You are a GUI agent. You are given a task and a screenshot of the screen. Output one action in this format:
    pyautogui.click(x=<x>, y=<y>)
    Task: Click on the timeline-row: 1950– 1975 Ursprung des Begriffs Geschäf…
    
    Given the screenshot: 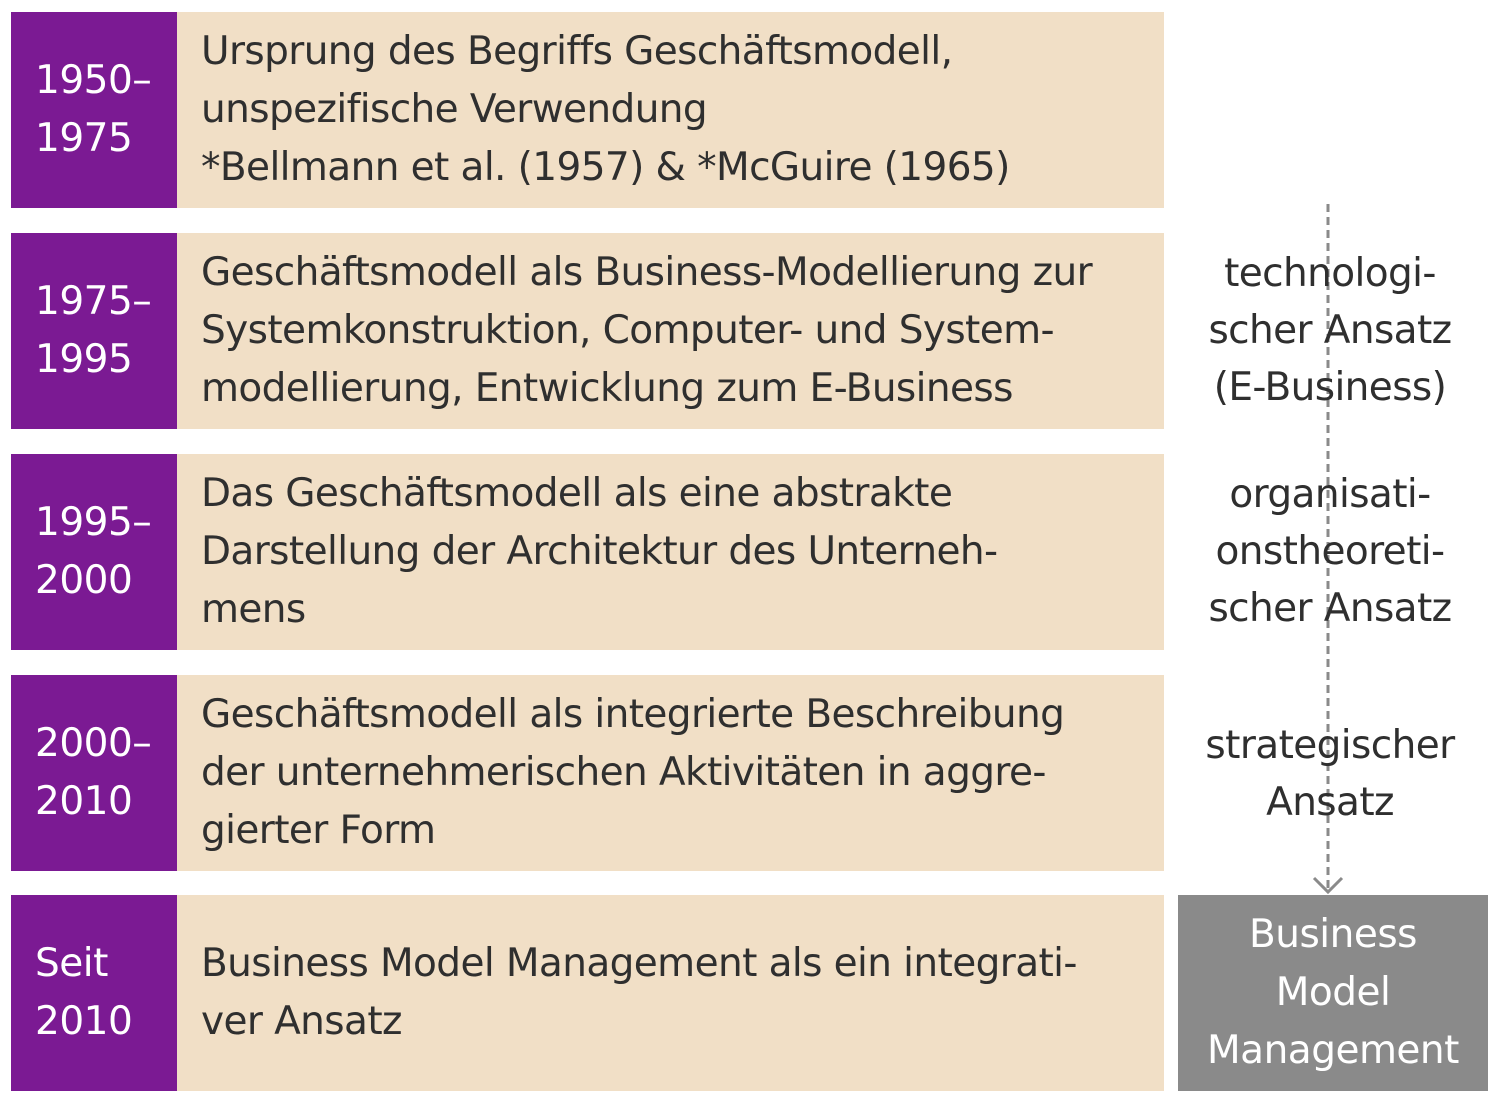 What is the action you would take?
    pyautogui.click(x=587, y=110)
    